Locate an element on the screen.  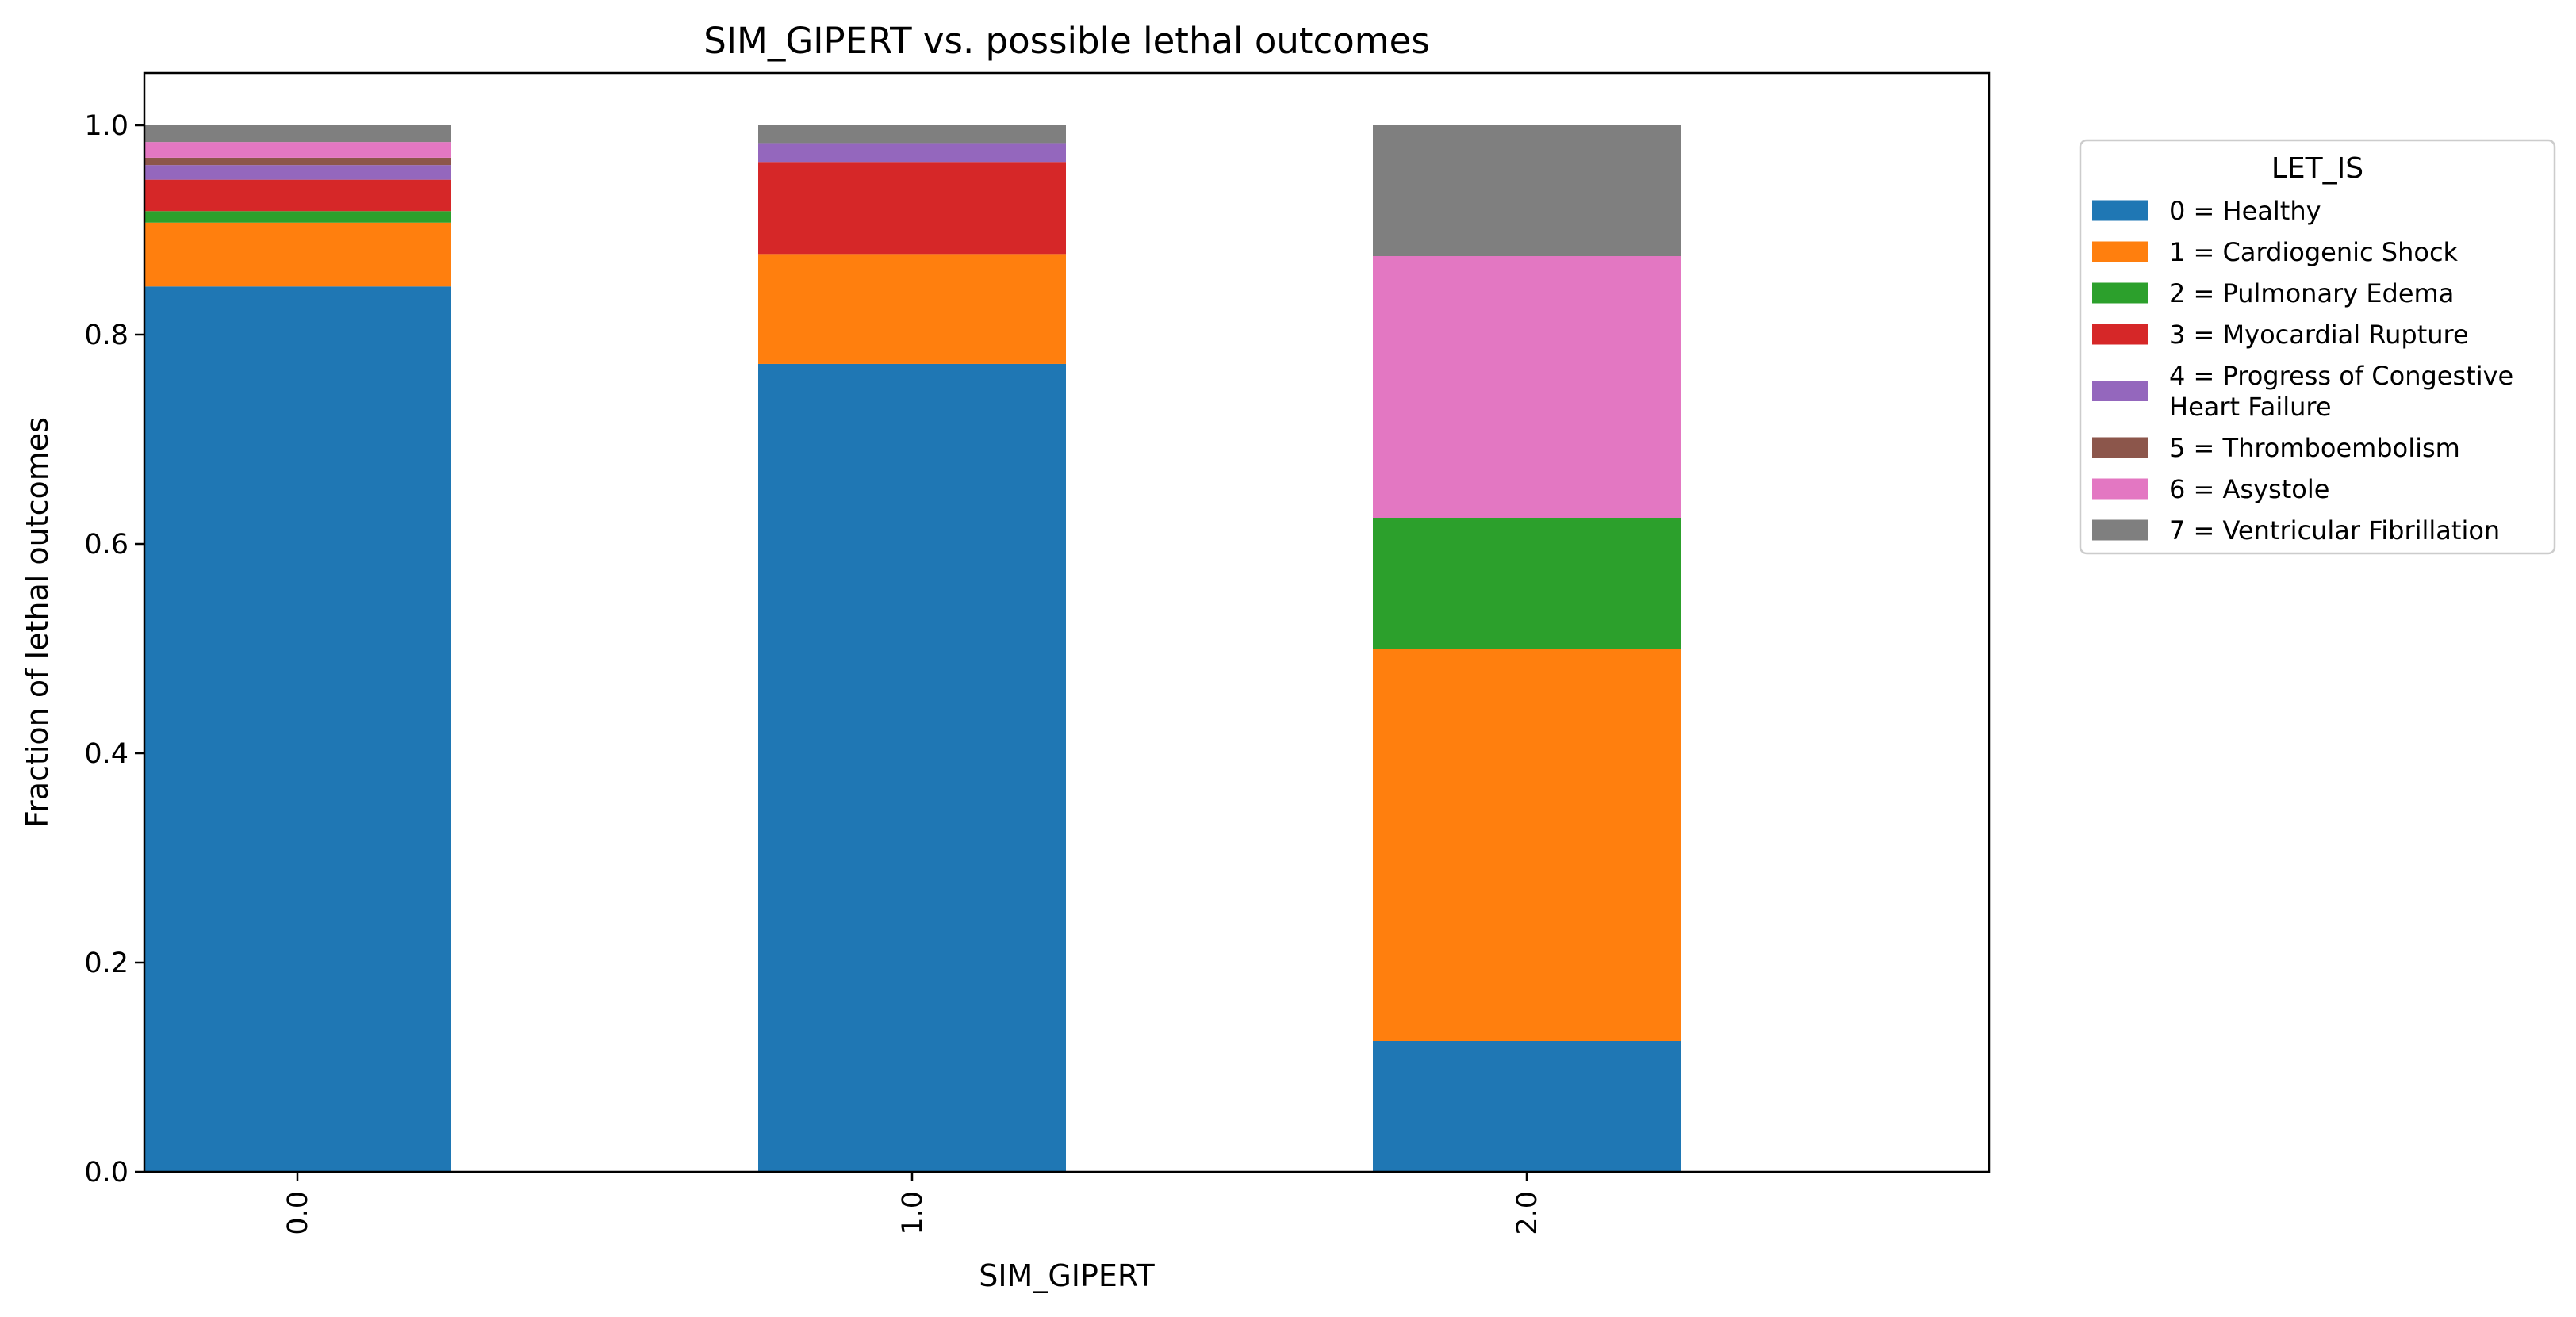
y-axis: 0.0 0.2 0.4 0.6 0.8 1.0 is located at coordinates (114, 649).